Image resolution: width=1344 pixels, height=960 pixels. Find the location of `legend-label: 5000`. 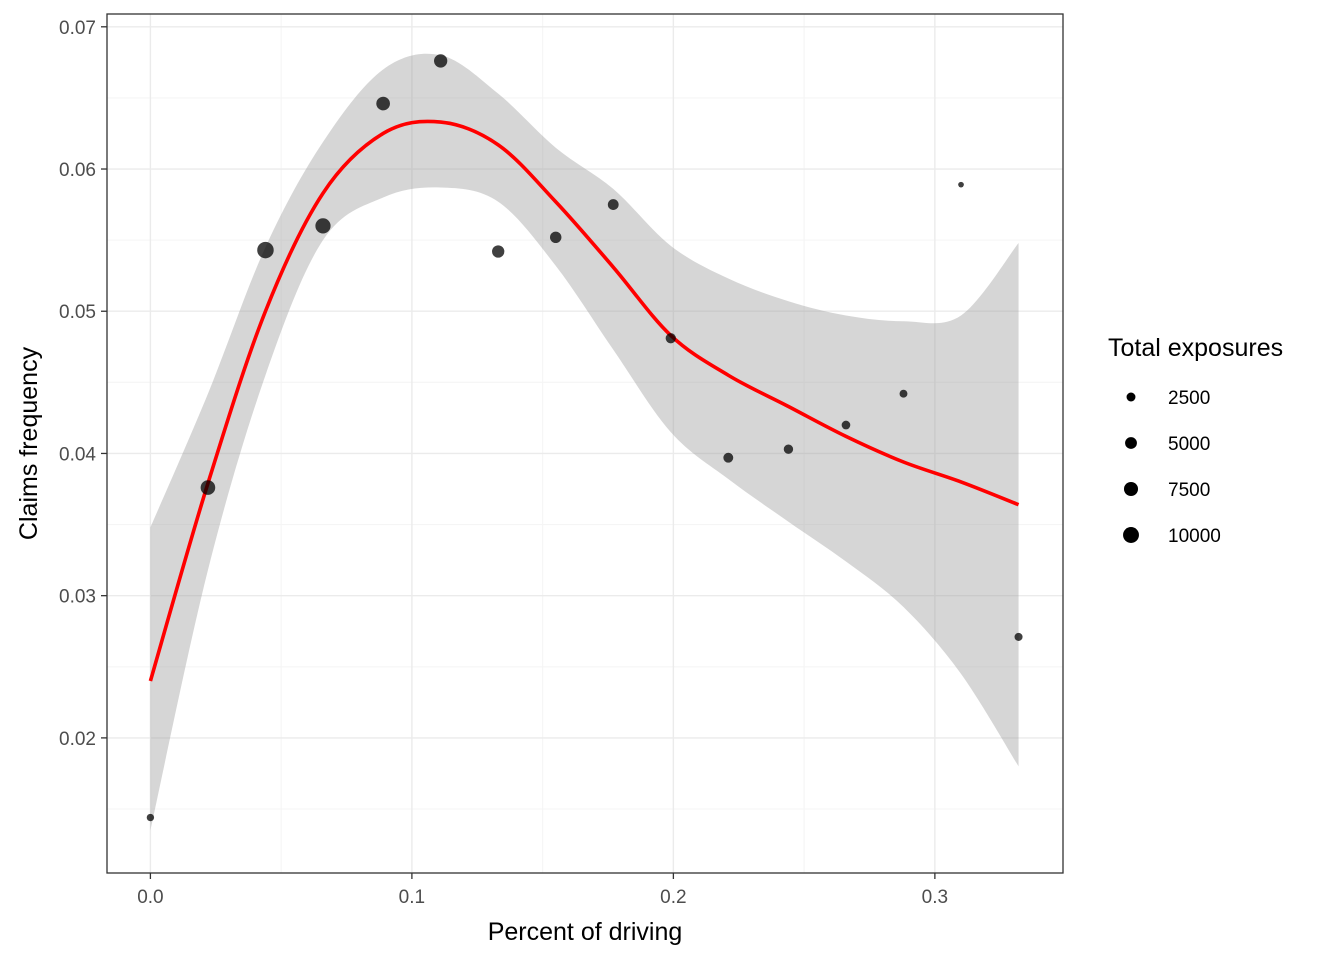

legend-label: 5000 is located at coordinates (1189, 444).